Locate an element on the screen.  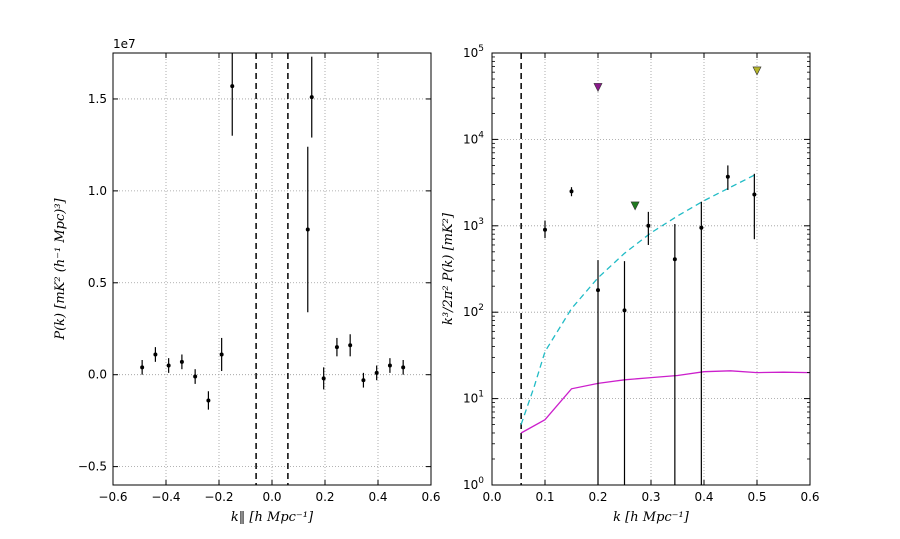
right-x-tick-label: 0.3 is located at coordinates (650, 497).